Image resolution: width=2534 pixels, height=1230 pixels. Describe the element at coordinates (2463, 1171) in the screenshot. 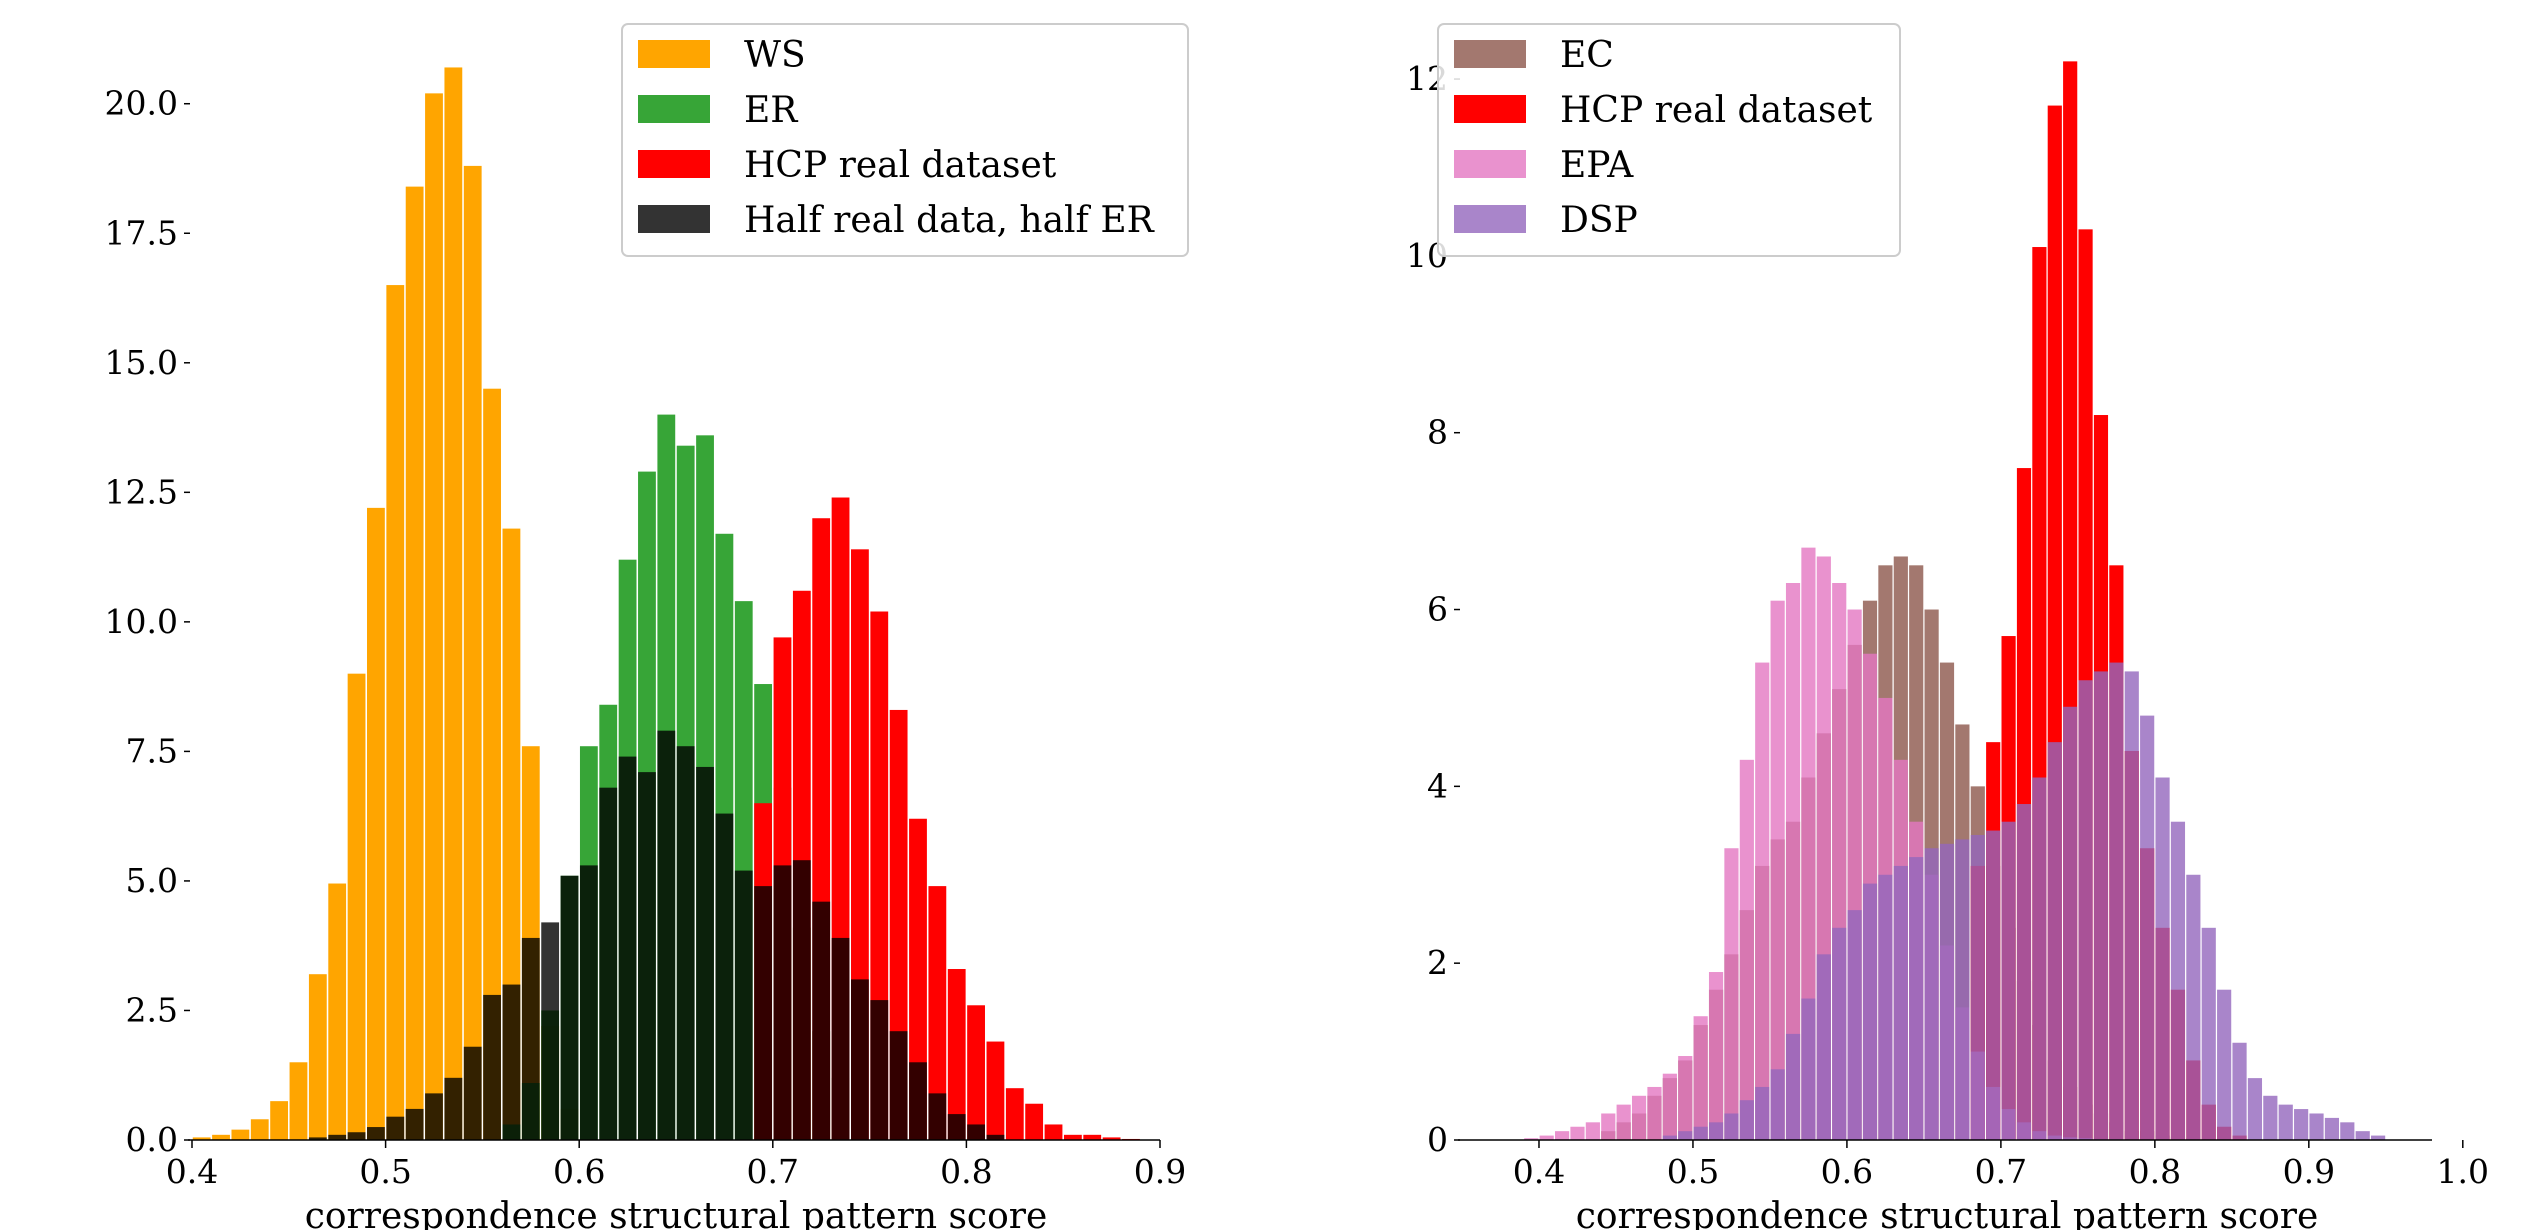

I see `x-tick-label: 1.0` at that location.